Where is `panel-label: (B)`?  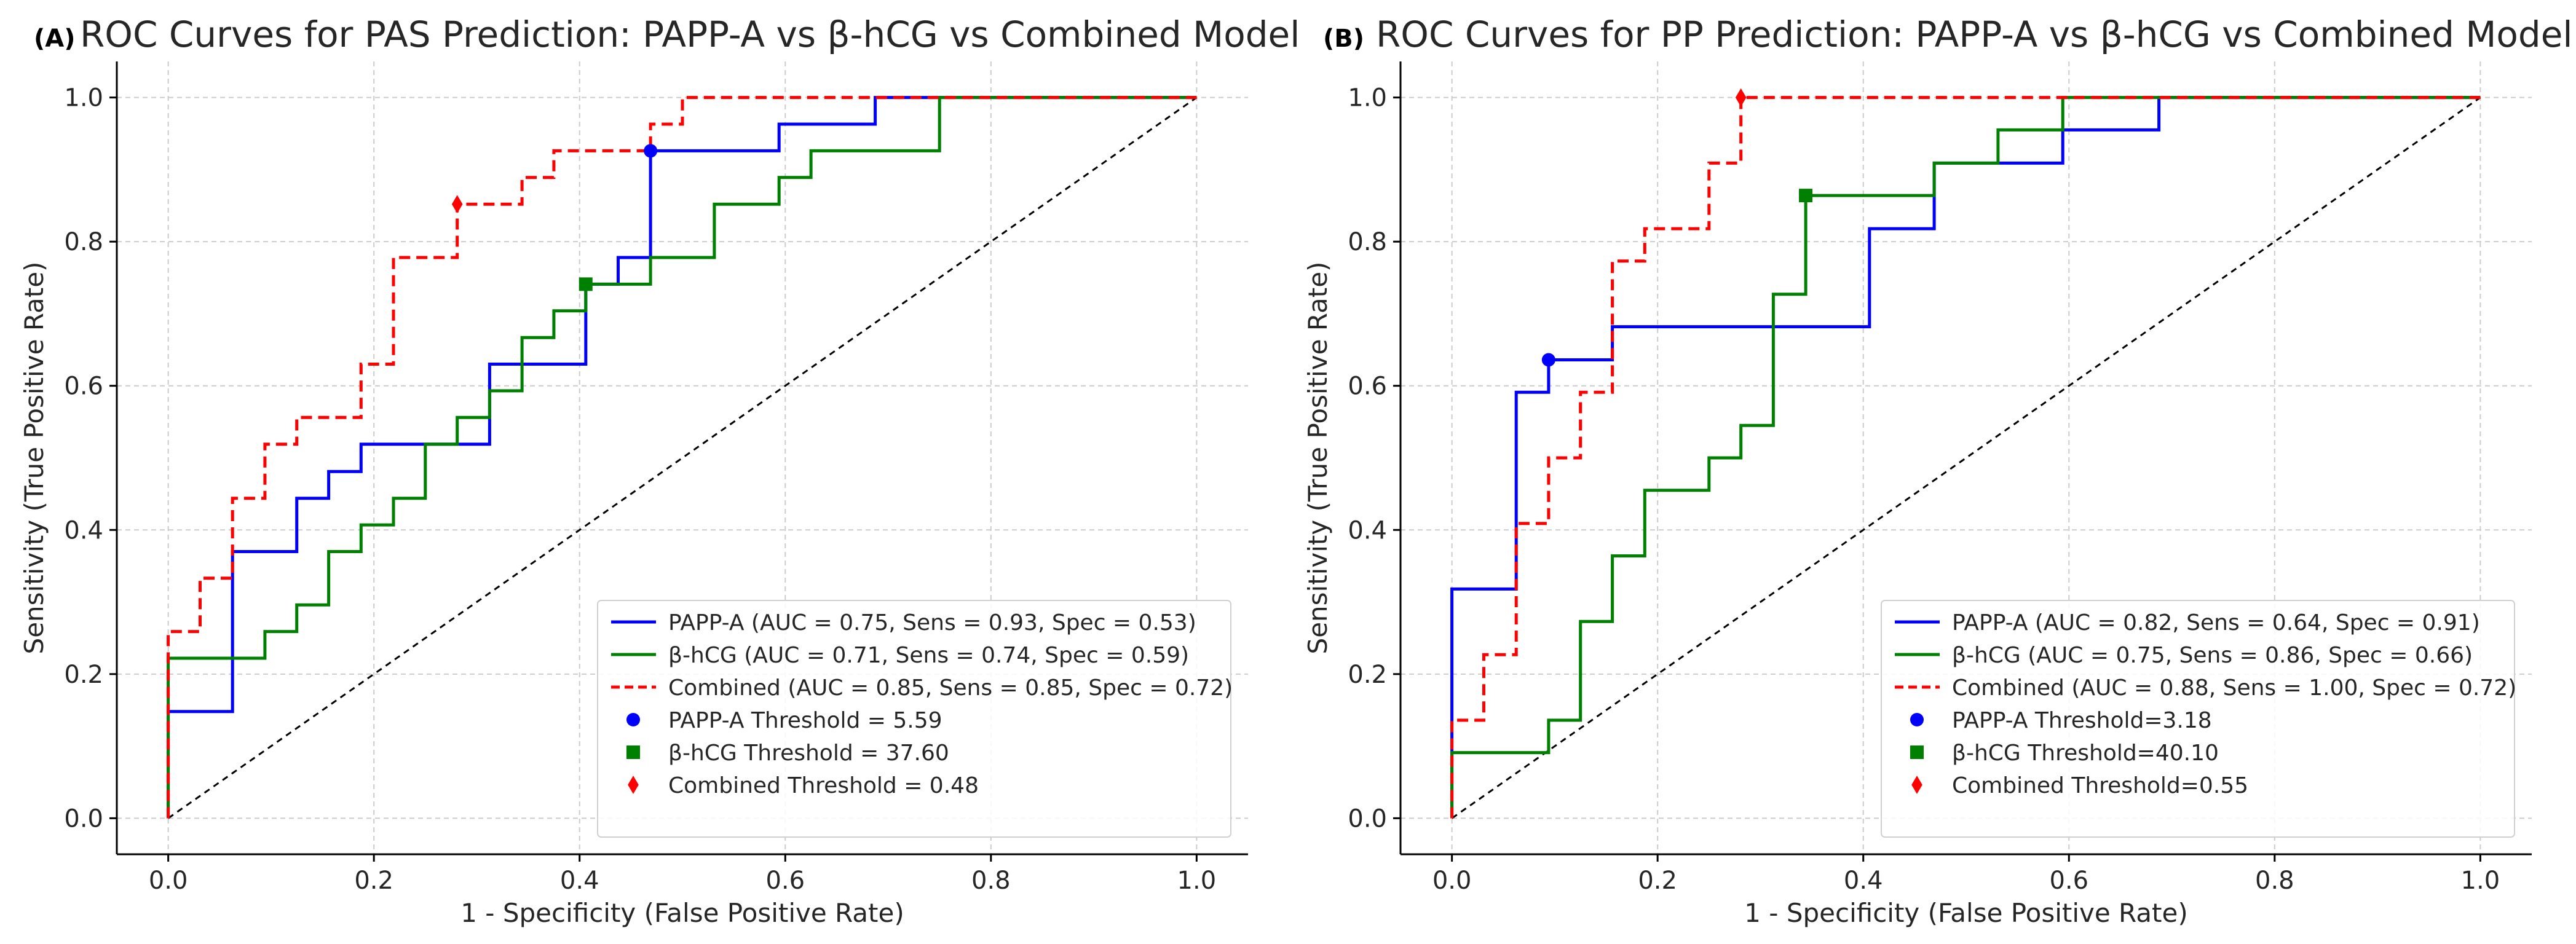
panel-label: (B) is located at coordinates (1343, 39).